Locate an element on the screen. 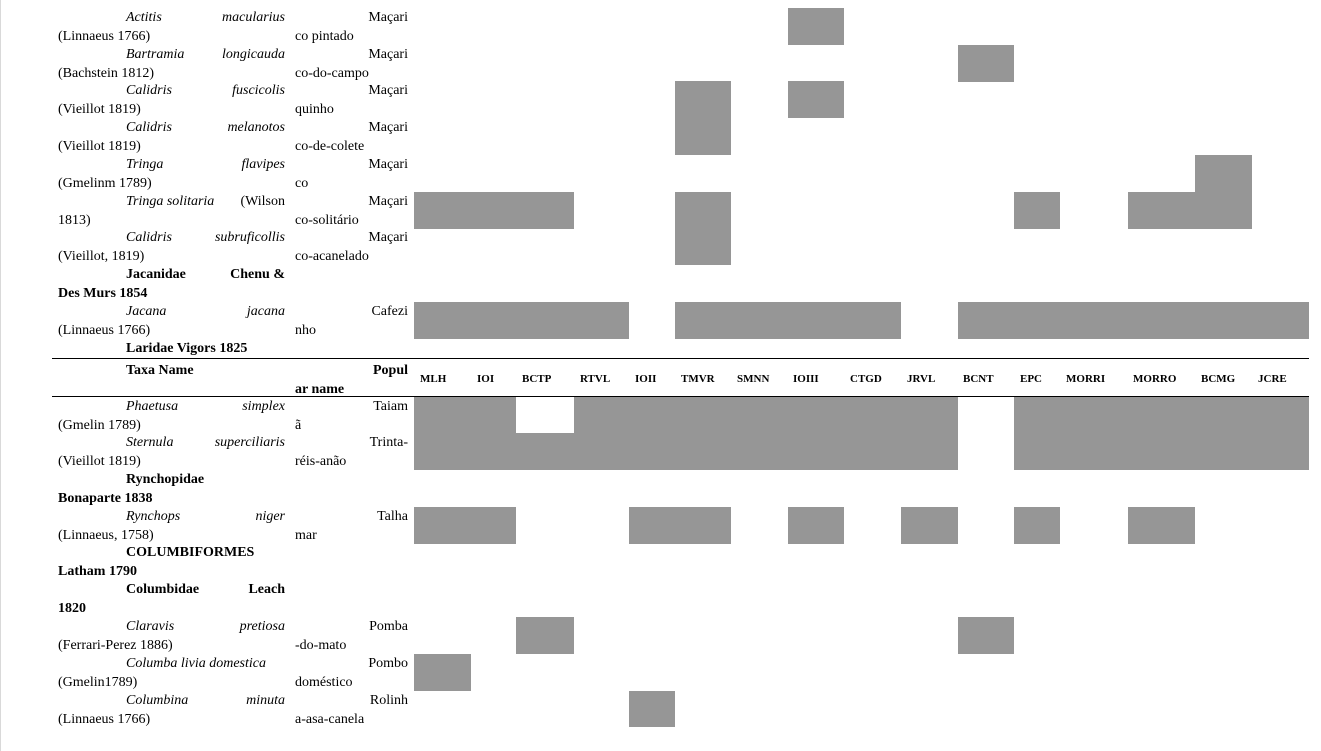  popular-name-cell: Pombo doméstico is located at coordinates (351, 673).